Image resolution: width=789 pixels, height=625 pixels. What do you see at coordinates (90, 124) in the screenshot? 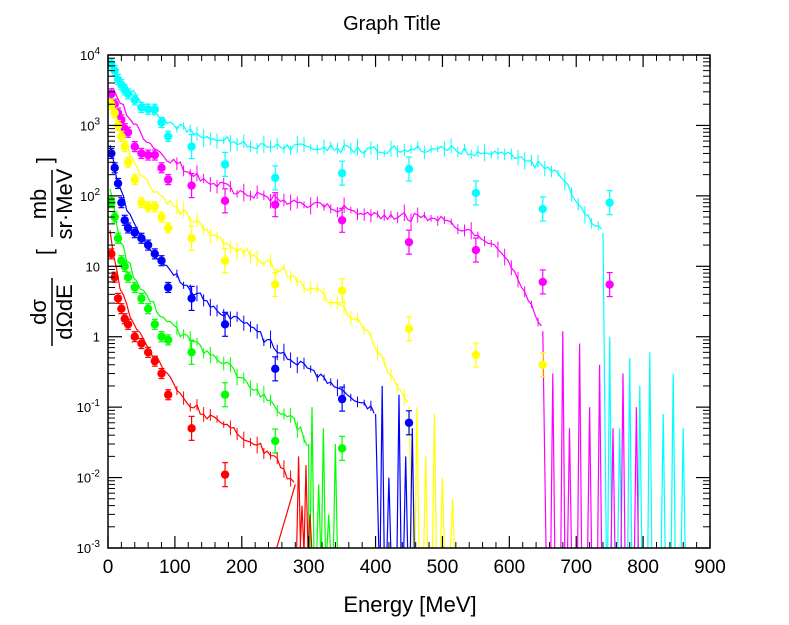
I see `y-tick-label: 10³` at bounding box center [90, 124].